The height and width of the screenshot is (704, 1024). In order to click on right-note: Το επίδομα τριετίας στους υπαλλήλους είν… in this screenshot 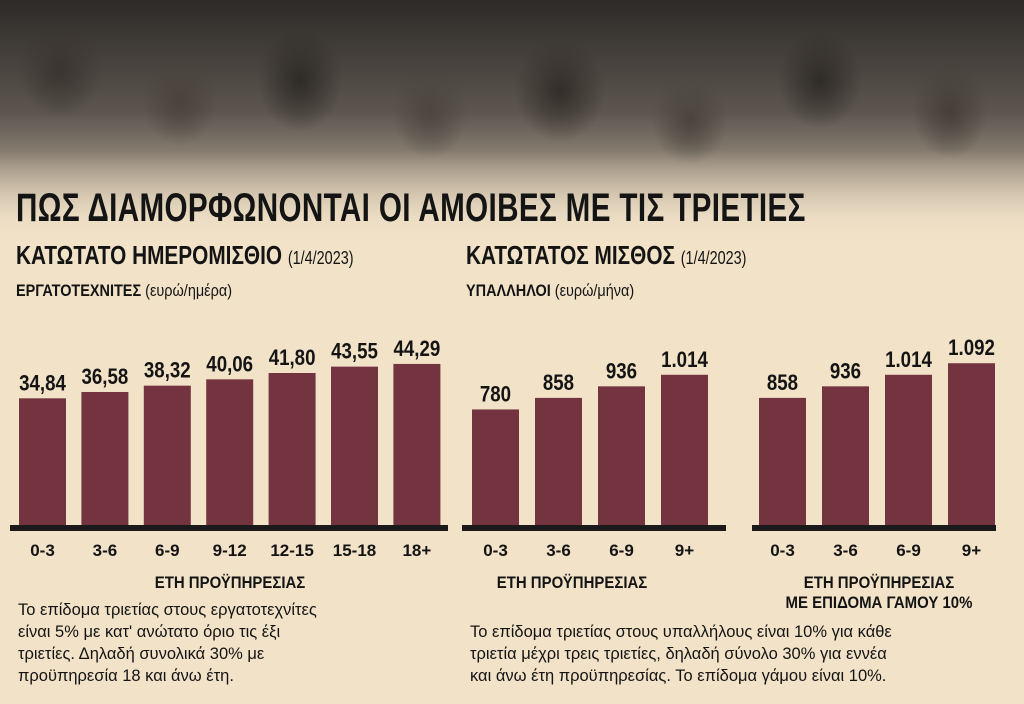, I will do `click(681, 654)`.